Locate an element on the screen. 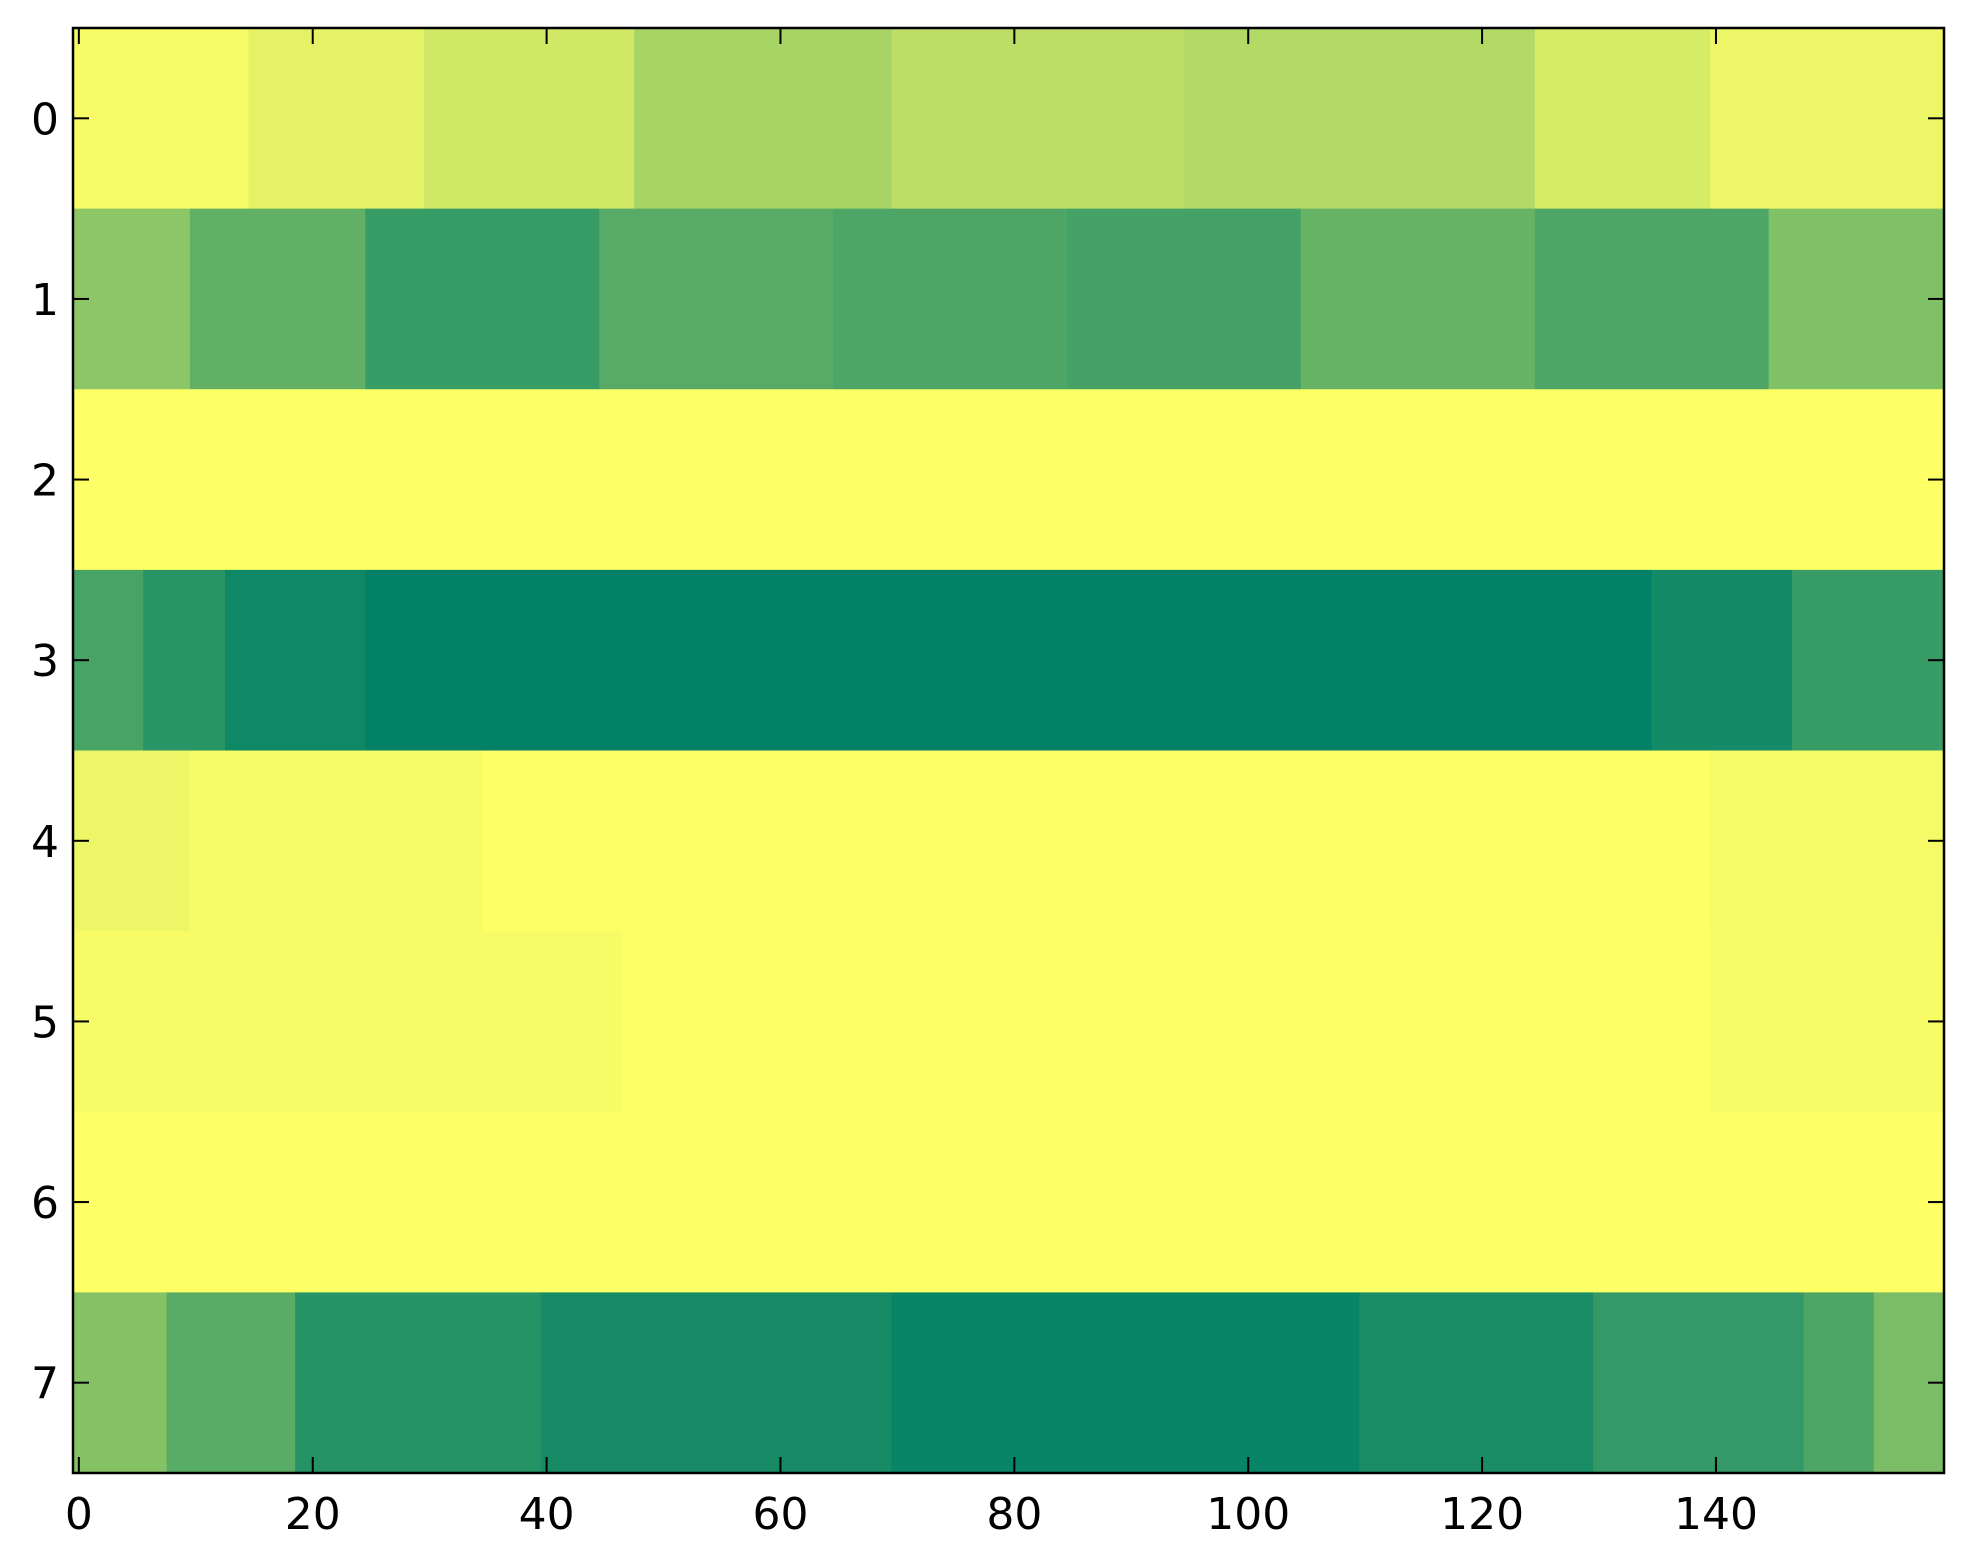 The image size is (1963, 1564). x-tick-label-140: 140 is located at coordinates (1716, 1514).